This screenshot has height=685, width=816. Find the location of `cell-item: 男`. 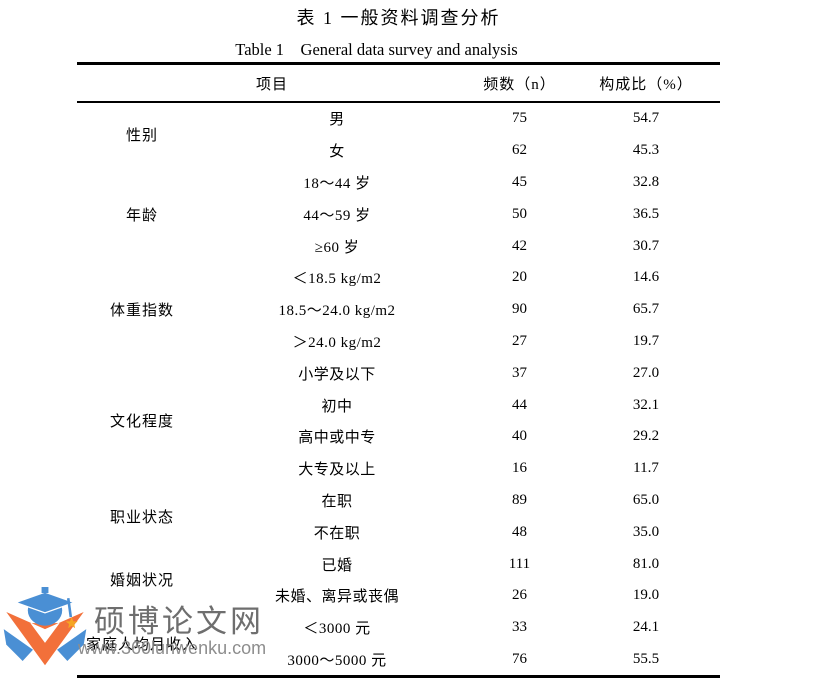

cell-item: 男 is located at coordinates (337, 120).